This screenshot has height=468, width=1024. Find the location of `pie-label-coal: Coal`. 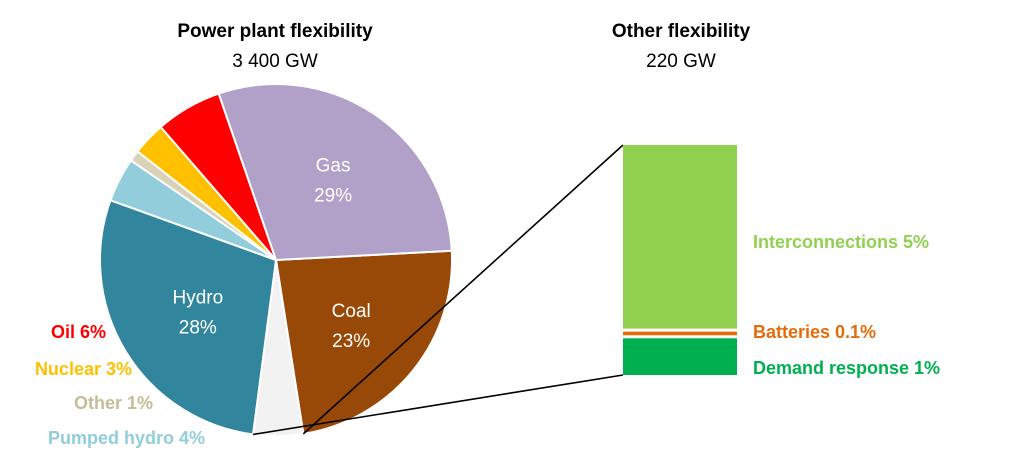

pie-label-coal: Coal is located at coordinates (351, 311).